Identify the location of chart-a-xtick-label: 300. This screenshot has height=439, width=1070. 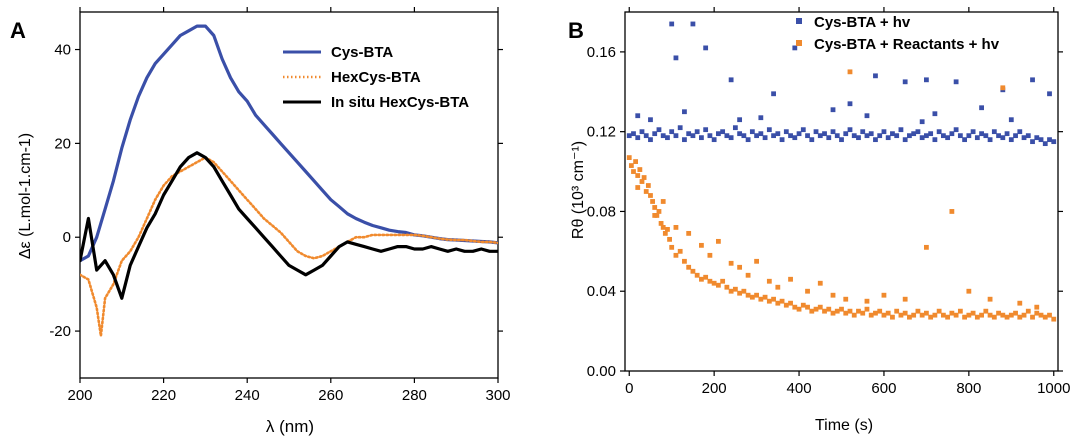
(497, 395).